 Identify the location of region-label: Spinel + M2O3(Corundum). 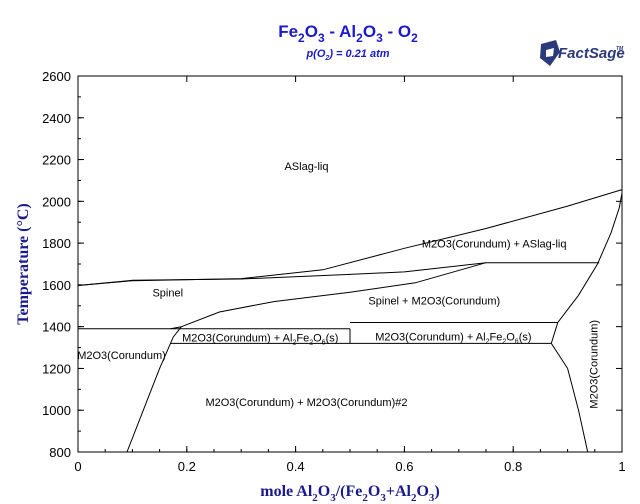
(434, 302).